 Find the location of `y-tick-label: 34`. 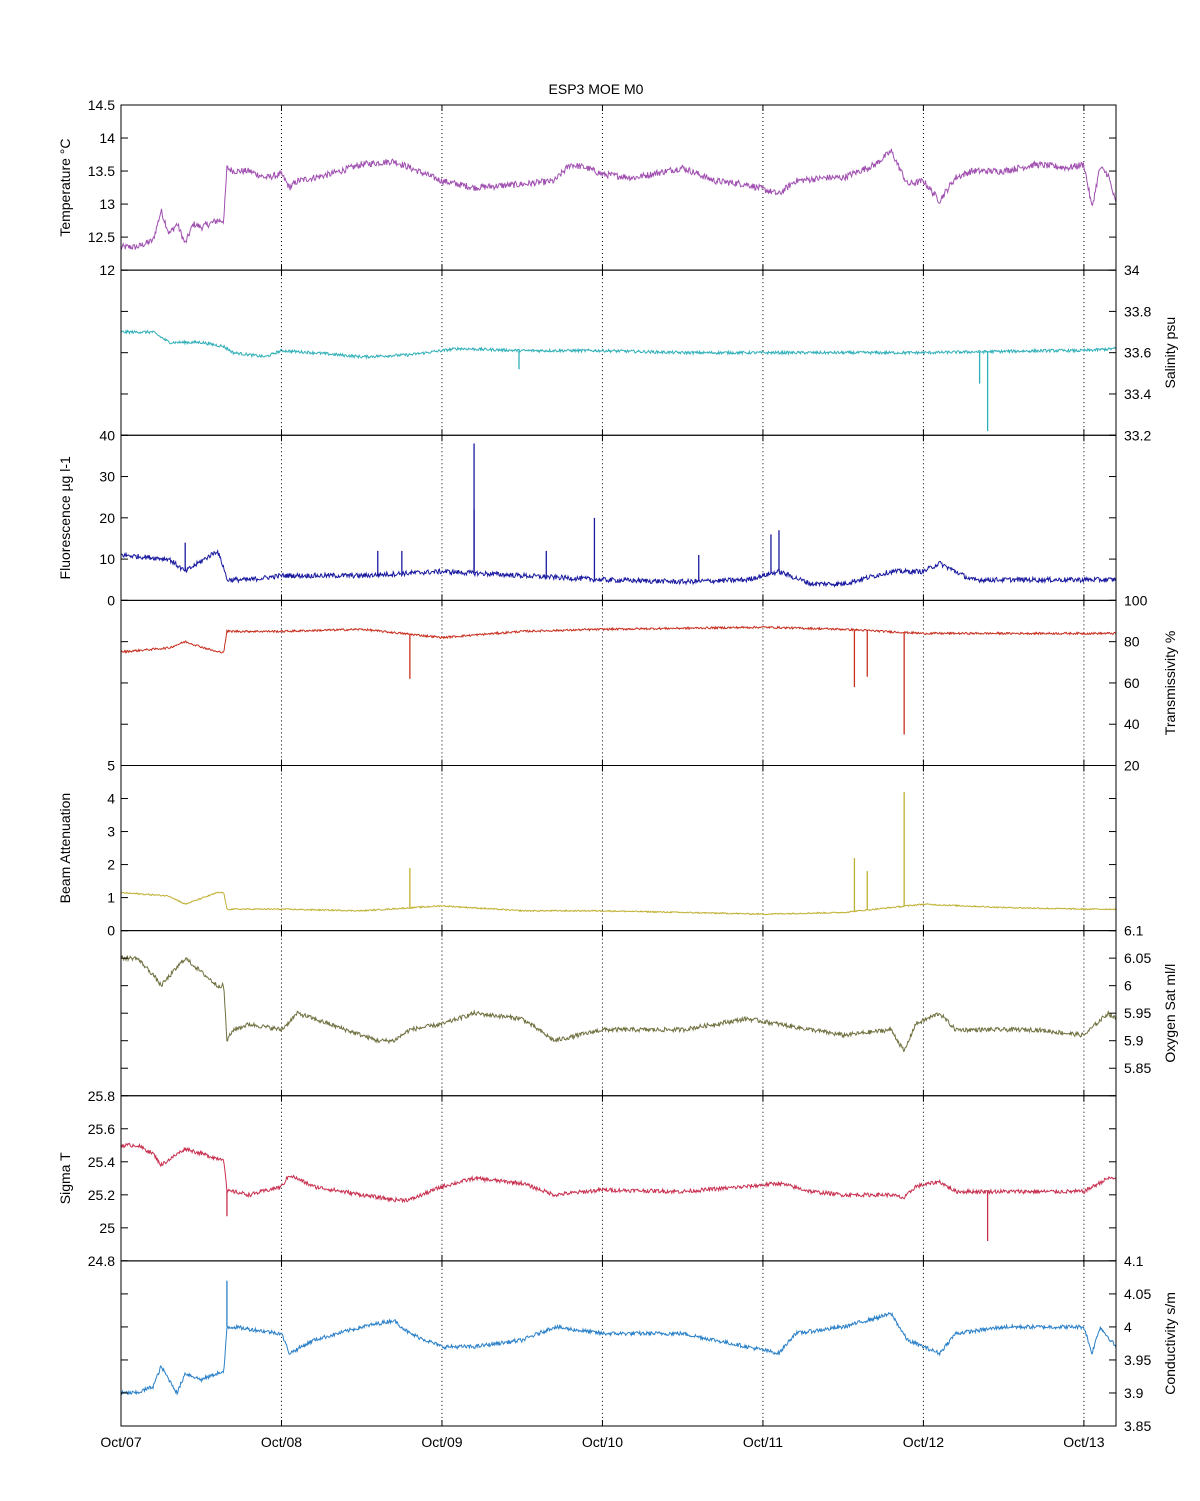

y-tick-label: 34 is located at coordinates (1132, 270).